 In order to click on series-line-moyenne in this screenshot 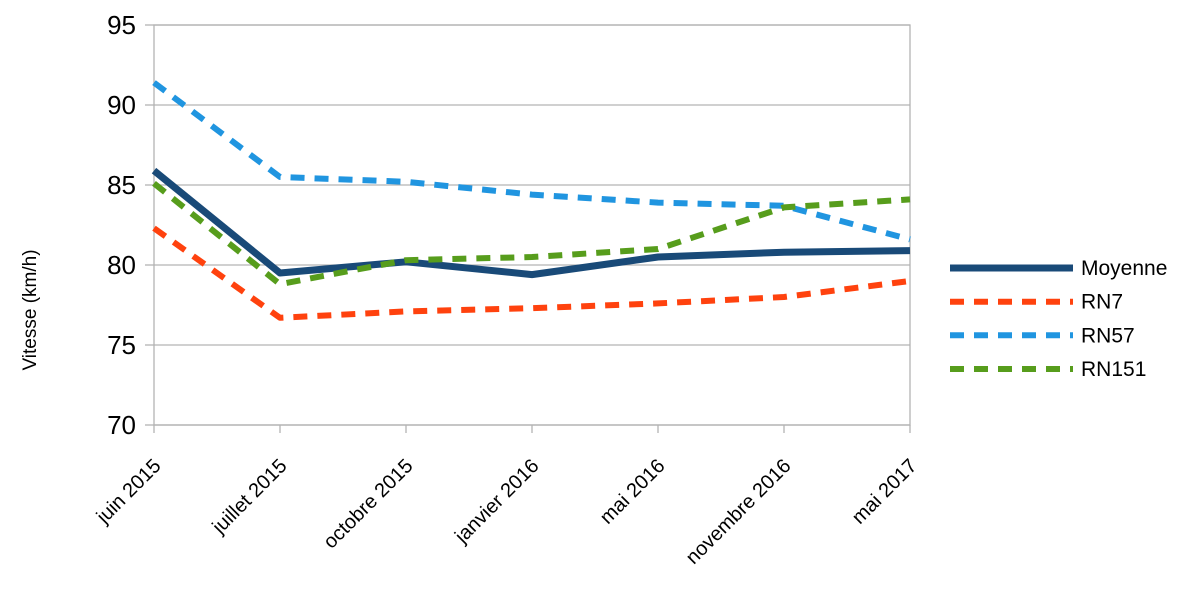, I will do `click(531, 223)`.